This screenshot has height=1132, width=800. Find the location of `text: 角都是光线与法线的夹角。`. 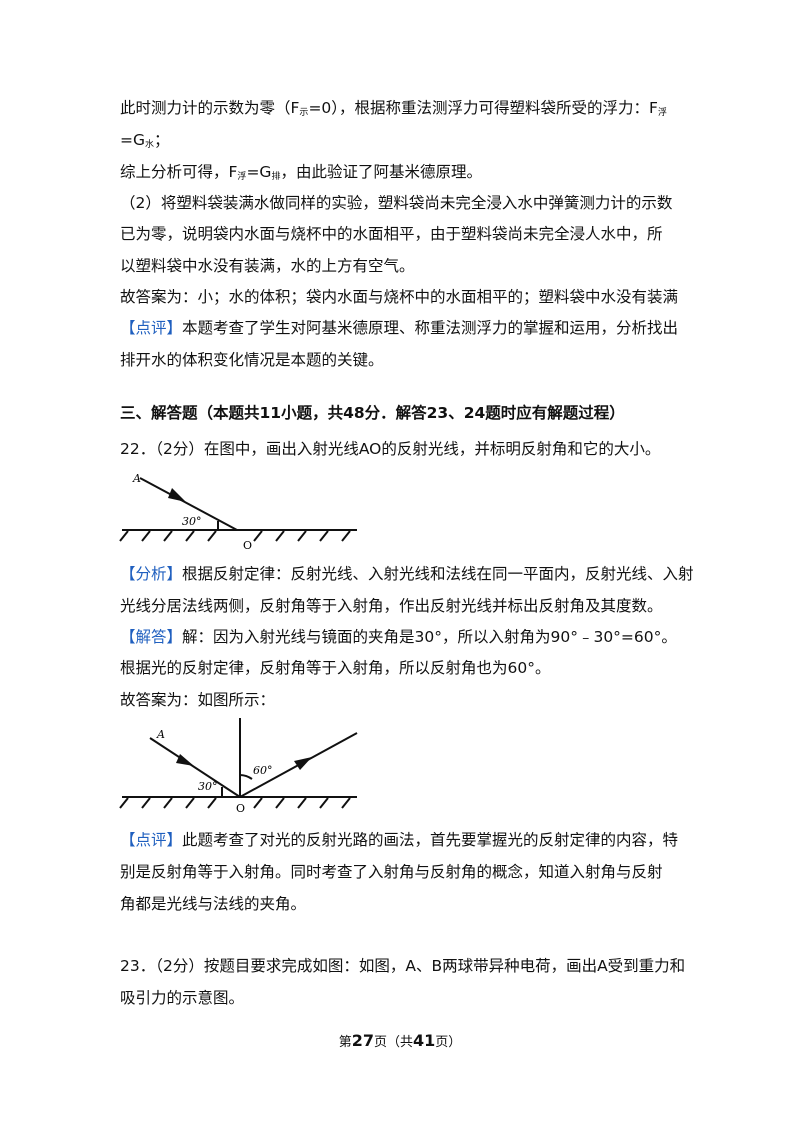

text: 角都是光线与法线的夹角。 is located at coordinates (213, 904).